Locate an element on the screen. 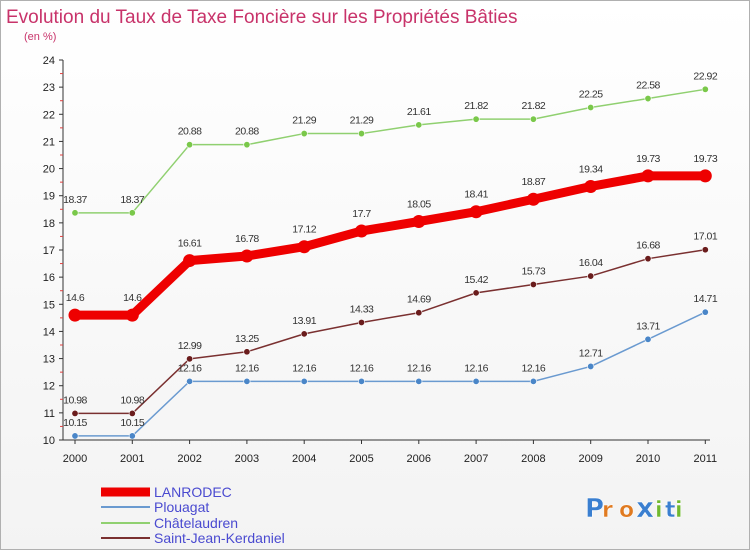 This screenshot has width=750, height=550. legend-label-lanrodec: LANRODEC is located at coordinates (193, 492).